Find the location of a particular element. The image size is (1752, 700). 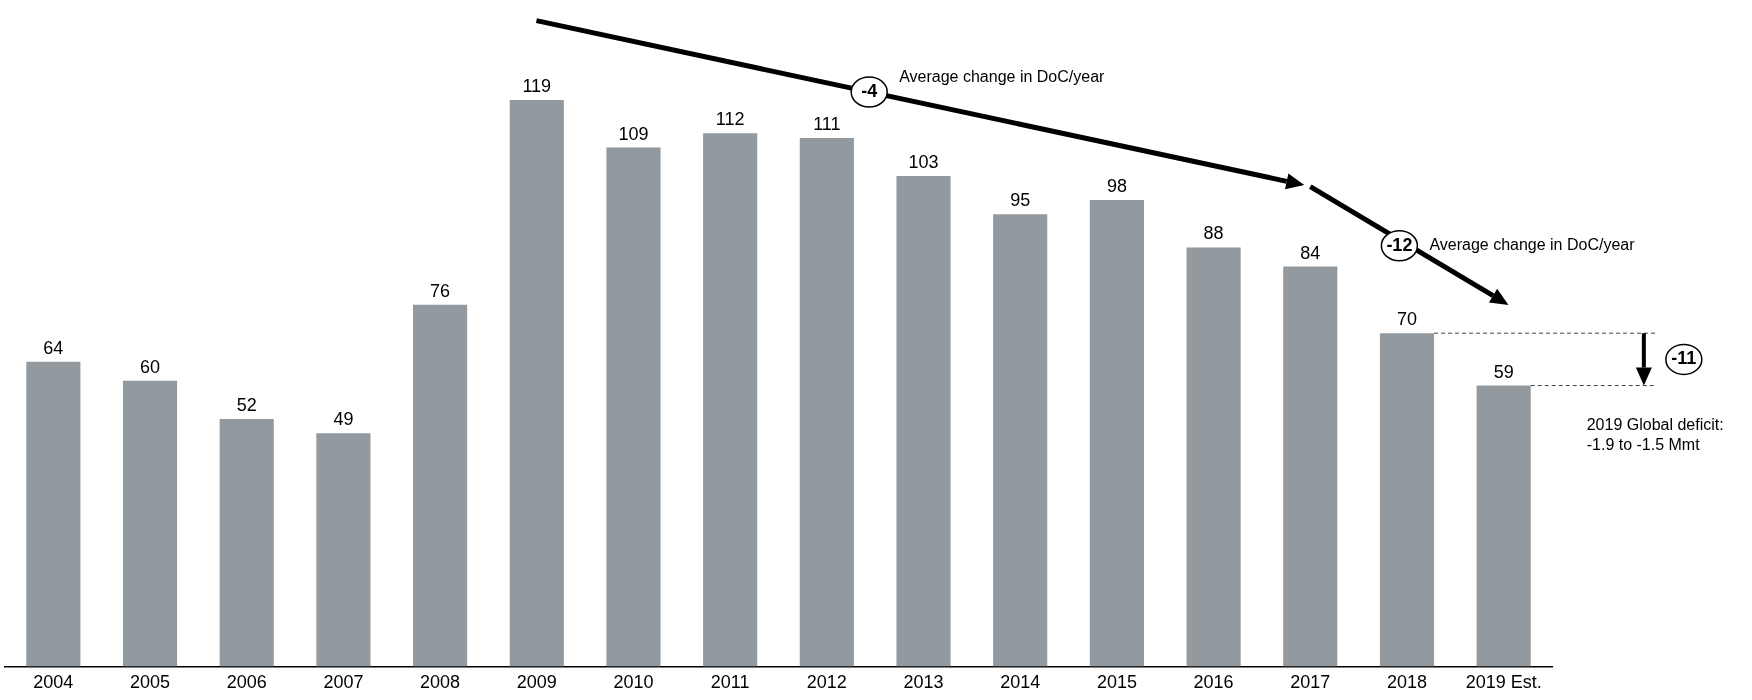

x-tick-label: 2004 is located at coordinates (53, 682).